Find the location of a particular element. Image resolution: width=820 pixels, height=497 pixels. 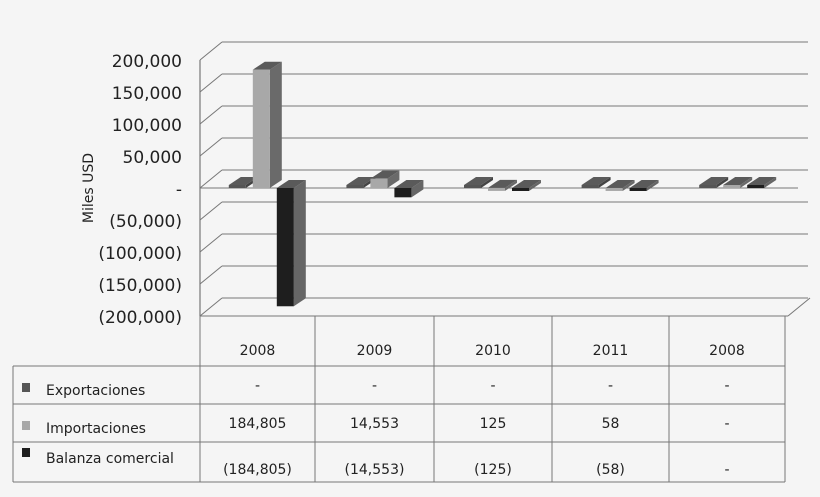

y-tick-label: (100,000) is located at coordinates (140, 254).